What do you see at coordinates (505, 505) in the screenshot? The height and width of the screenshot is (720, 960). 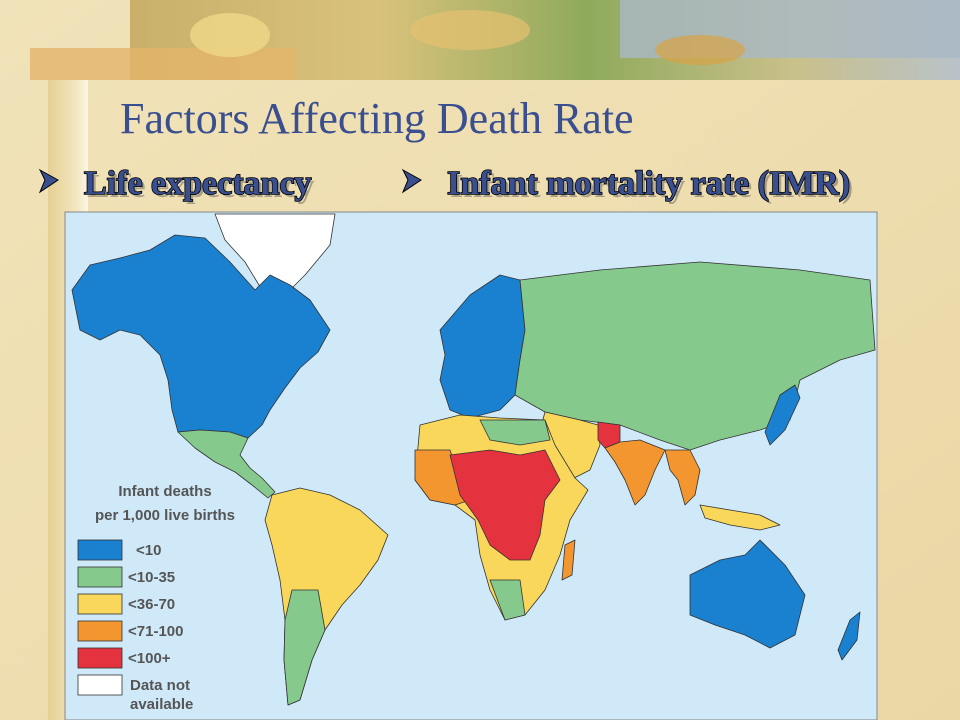 I see `central-africa` at bounding box center [505, 505].